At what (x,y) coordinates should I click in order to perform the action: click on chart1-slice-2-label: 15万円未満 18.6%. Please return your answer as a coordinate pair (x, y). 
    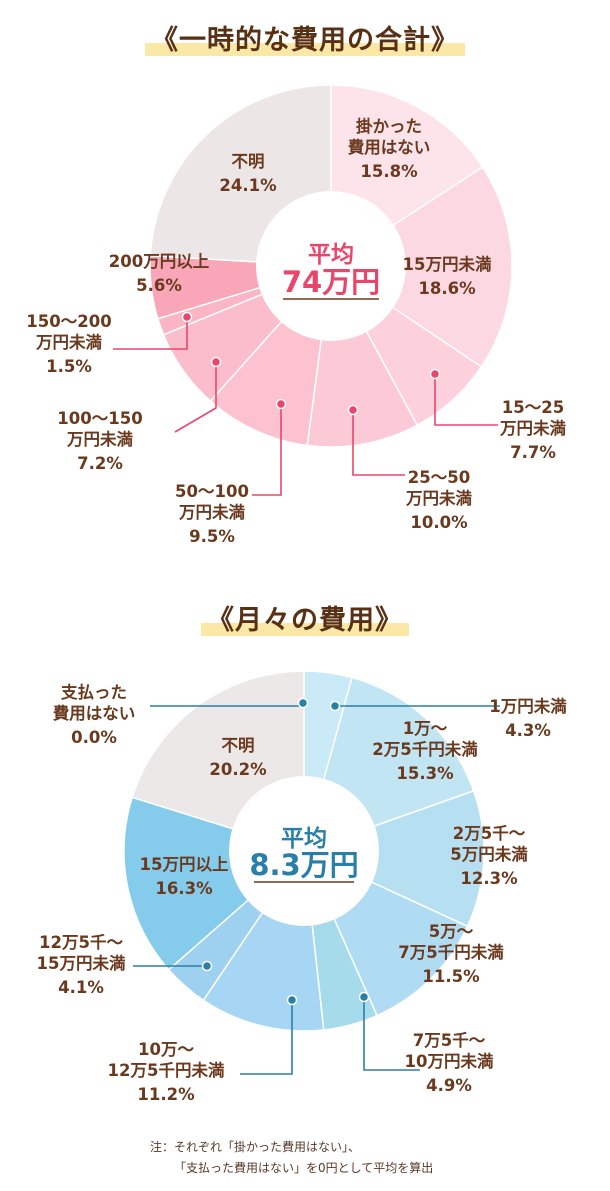
    Looking at the image, I should click on (447, 276).